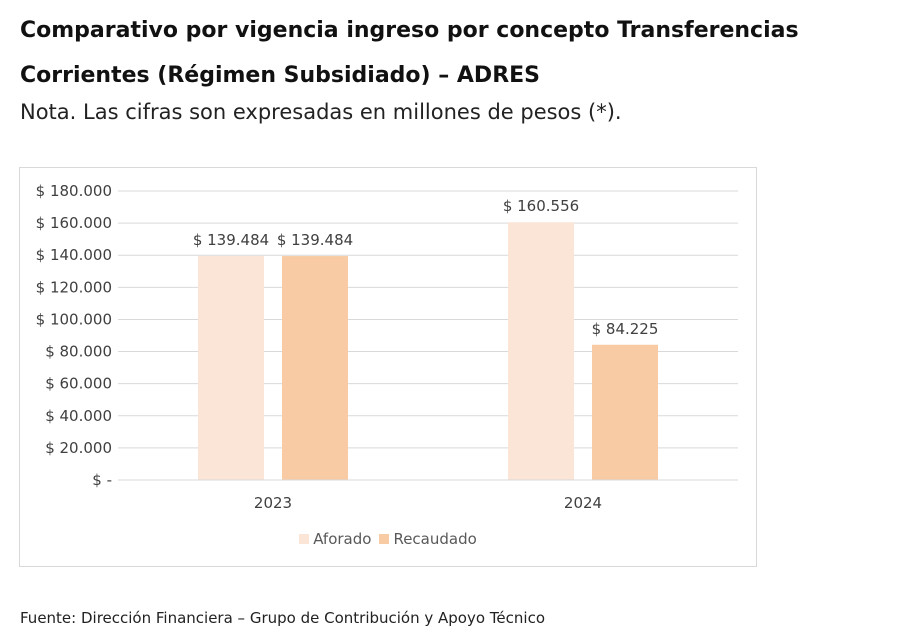  I want to click on chart-legend: Aforado Recaudado, so click(388, 539).